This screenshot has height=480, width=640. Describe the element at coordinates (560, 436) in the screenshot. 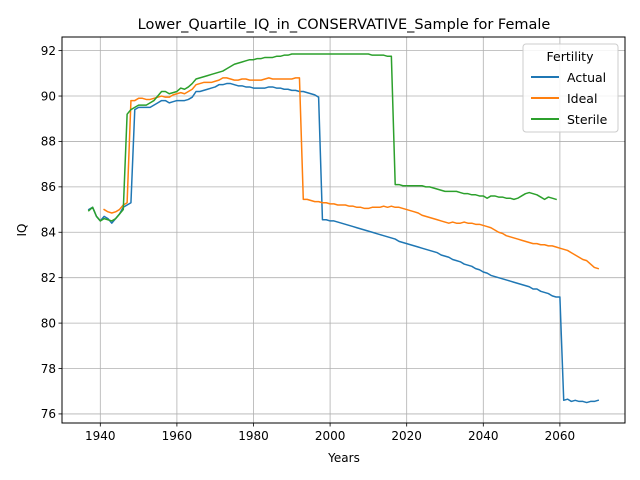

I see `x-tick-label: 2060` at that location.